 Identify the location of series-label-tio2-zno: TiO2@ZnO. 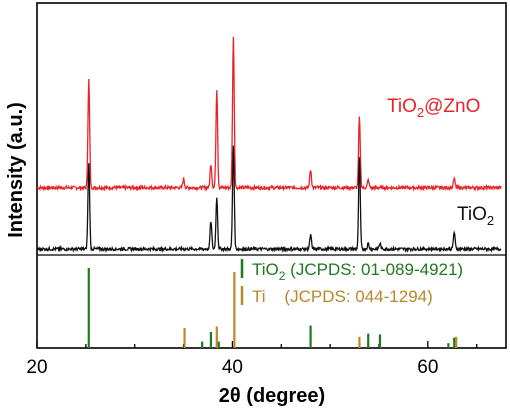
(433, 108).